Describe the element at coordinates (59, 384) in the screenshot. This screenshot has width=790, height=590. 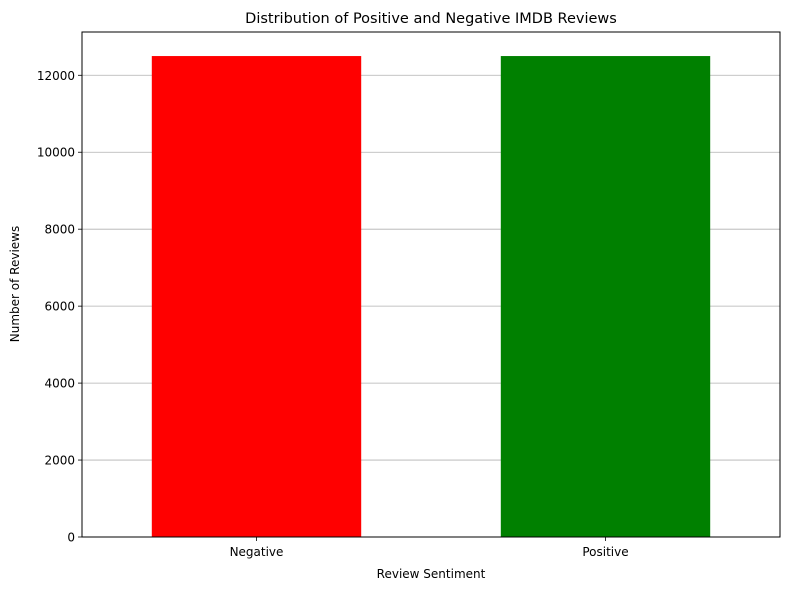
I see `y-tick-label: 4000` at that location.